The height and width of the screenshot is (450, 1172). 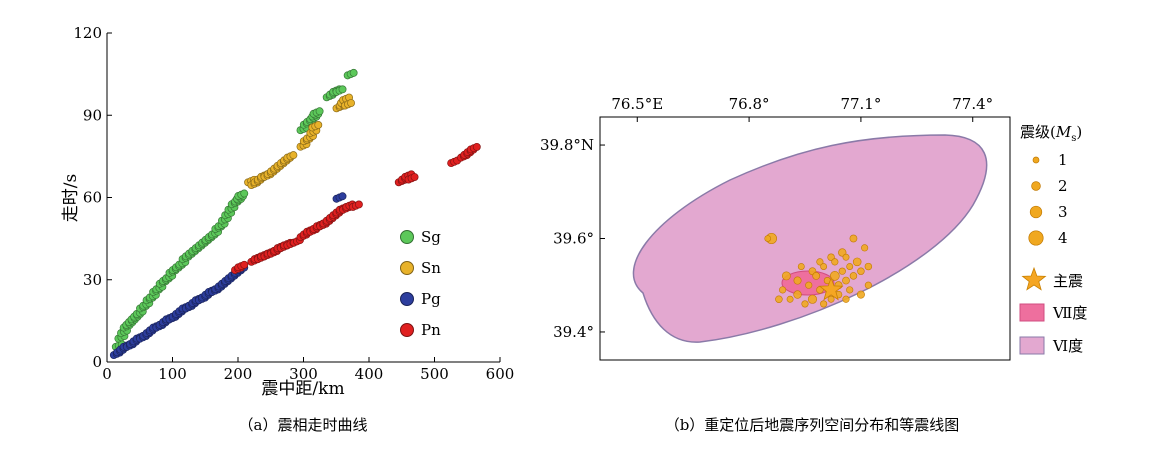 I want to click on caption-b: （b）重定位后地震序列空间分布和等震线图, so click(x=812, y=425).